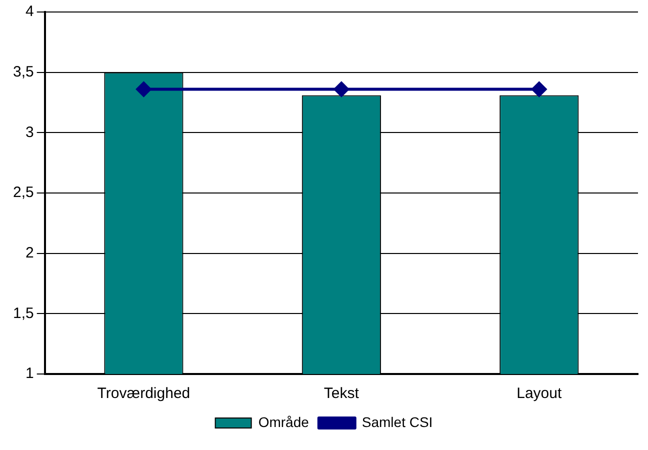 Image resolution: width=648 pixels, height=450 pixels. Describe the element at coordinates (30, 373) in the screenshot. I see `y-tick-label: 1` at that location.